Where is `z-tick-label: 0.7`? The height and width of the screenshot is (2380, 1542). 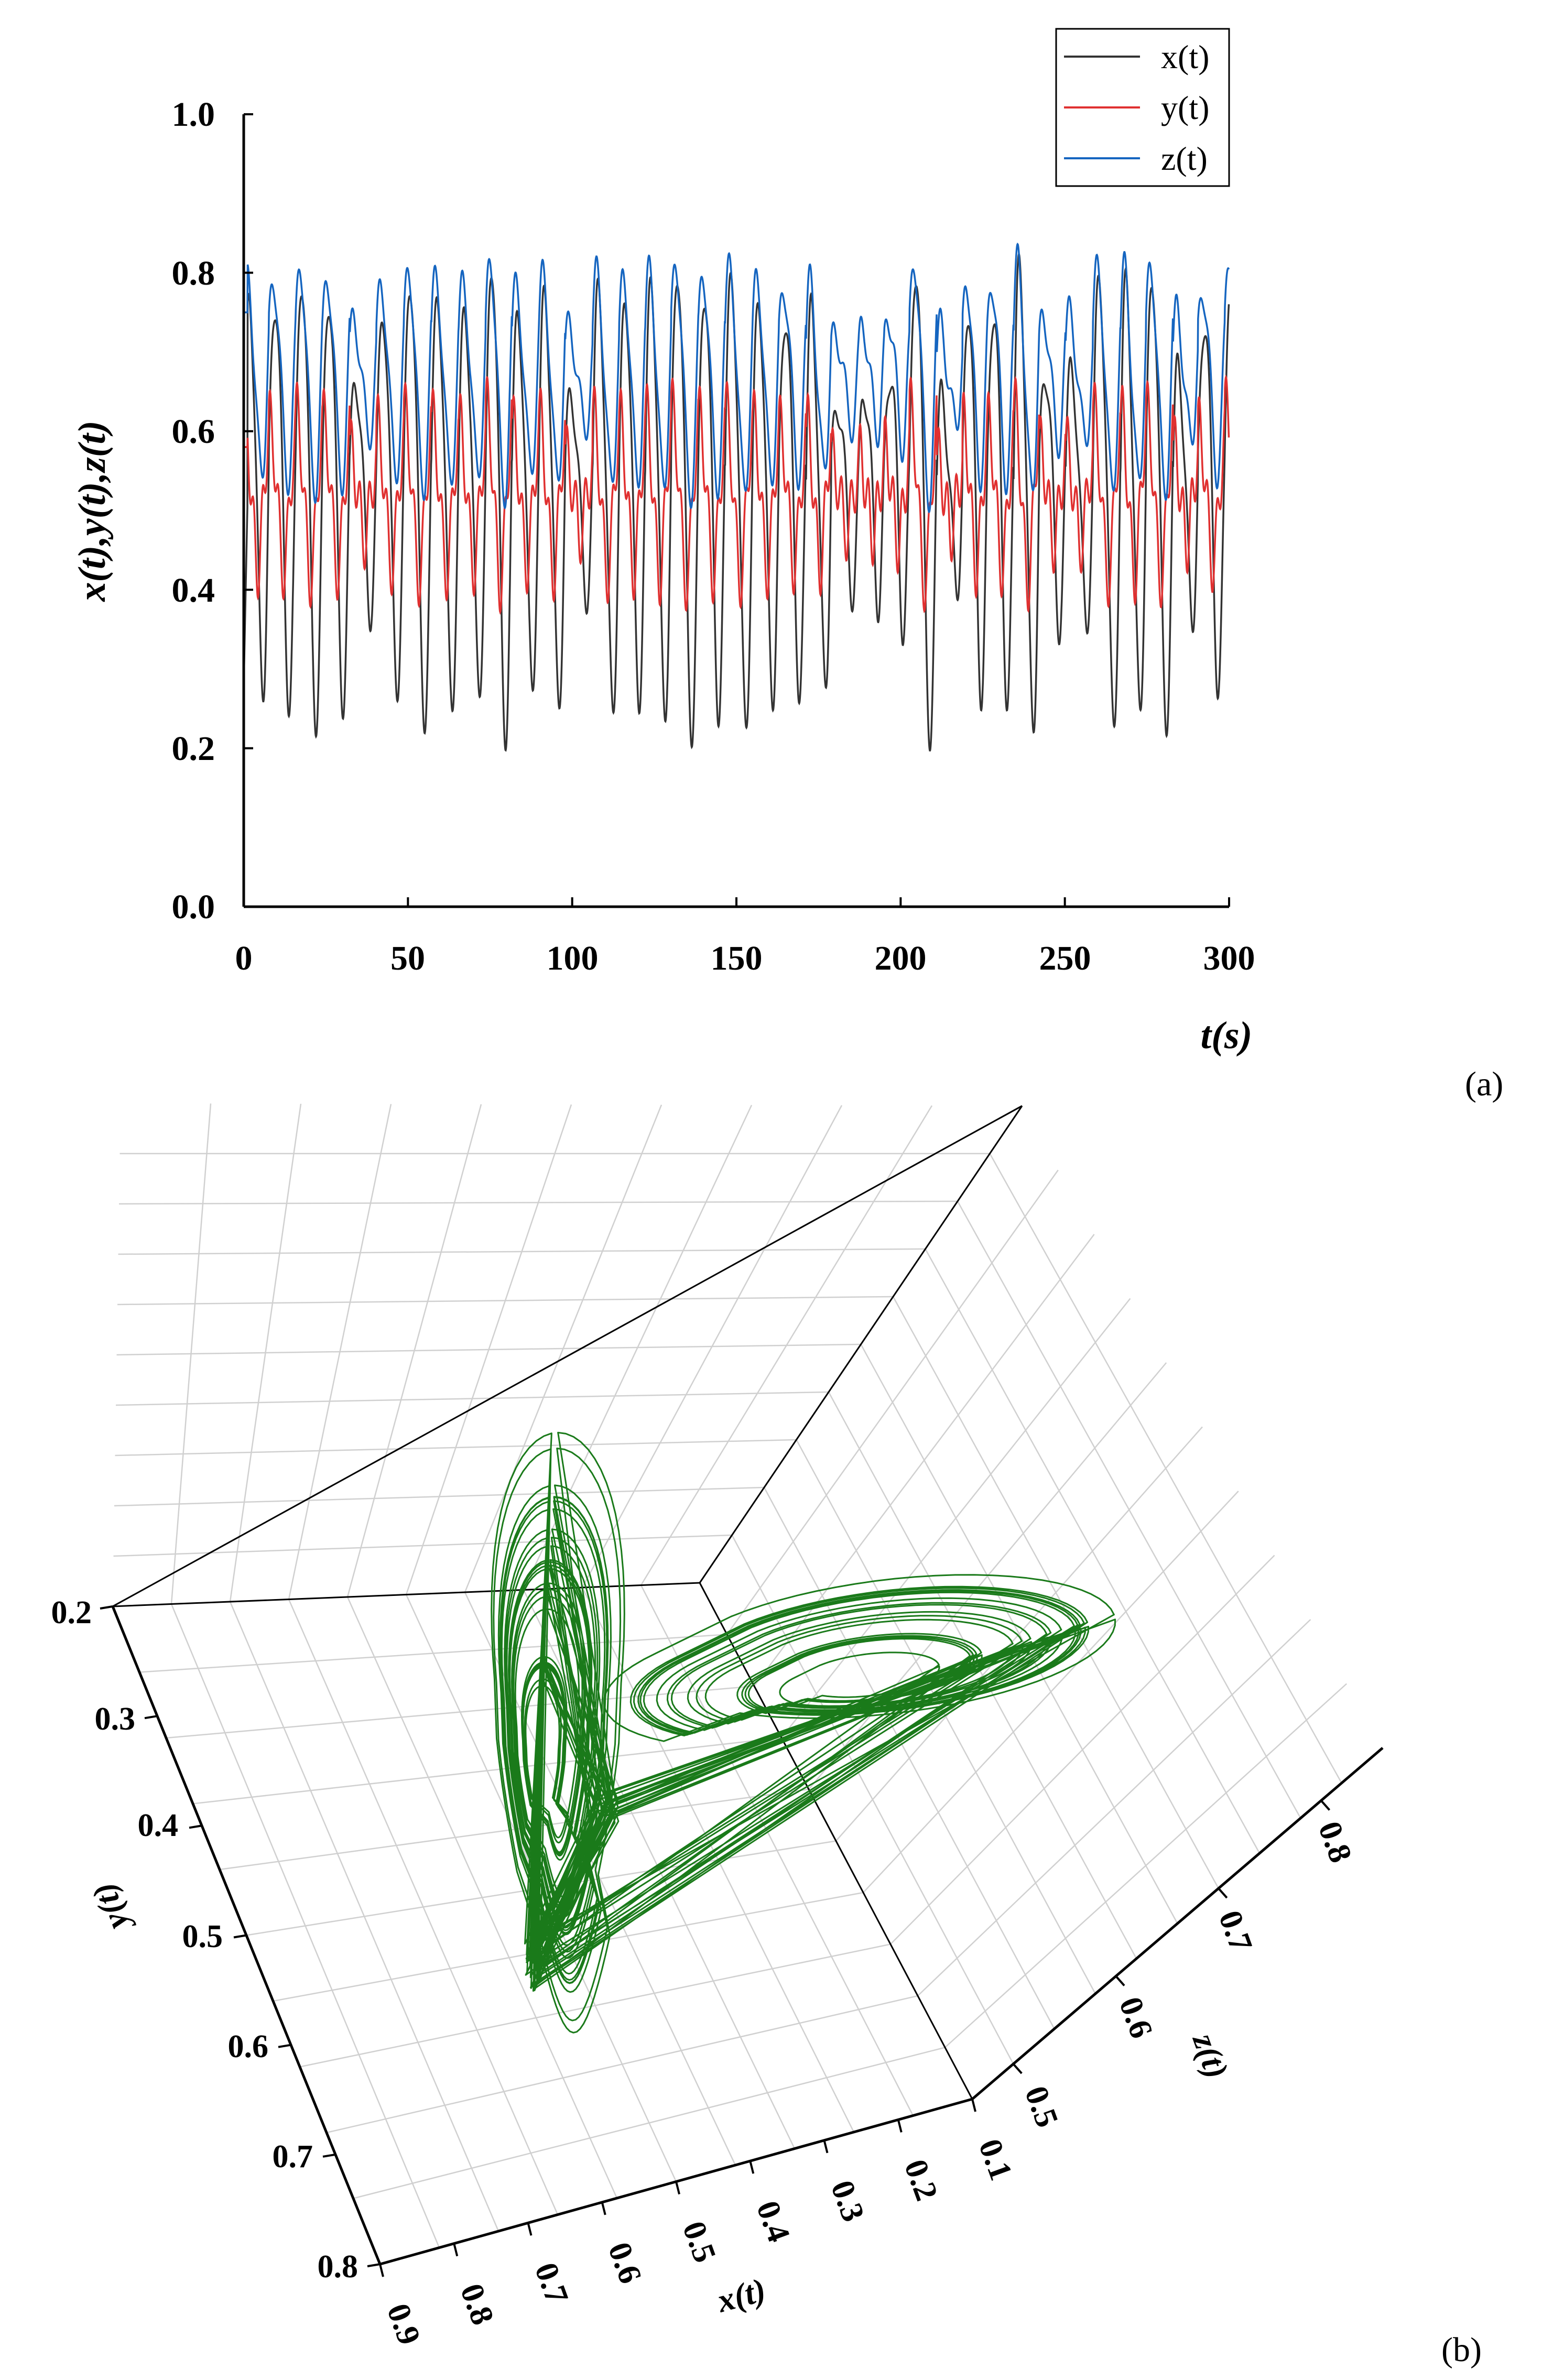
z-tick-label: 0.7 is located at coordinates (1236, 1931).